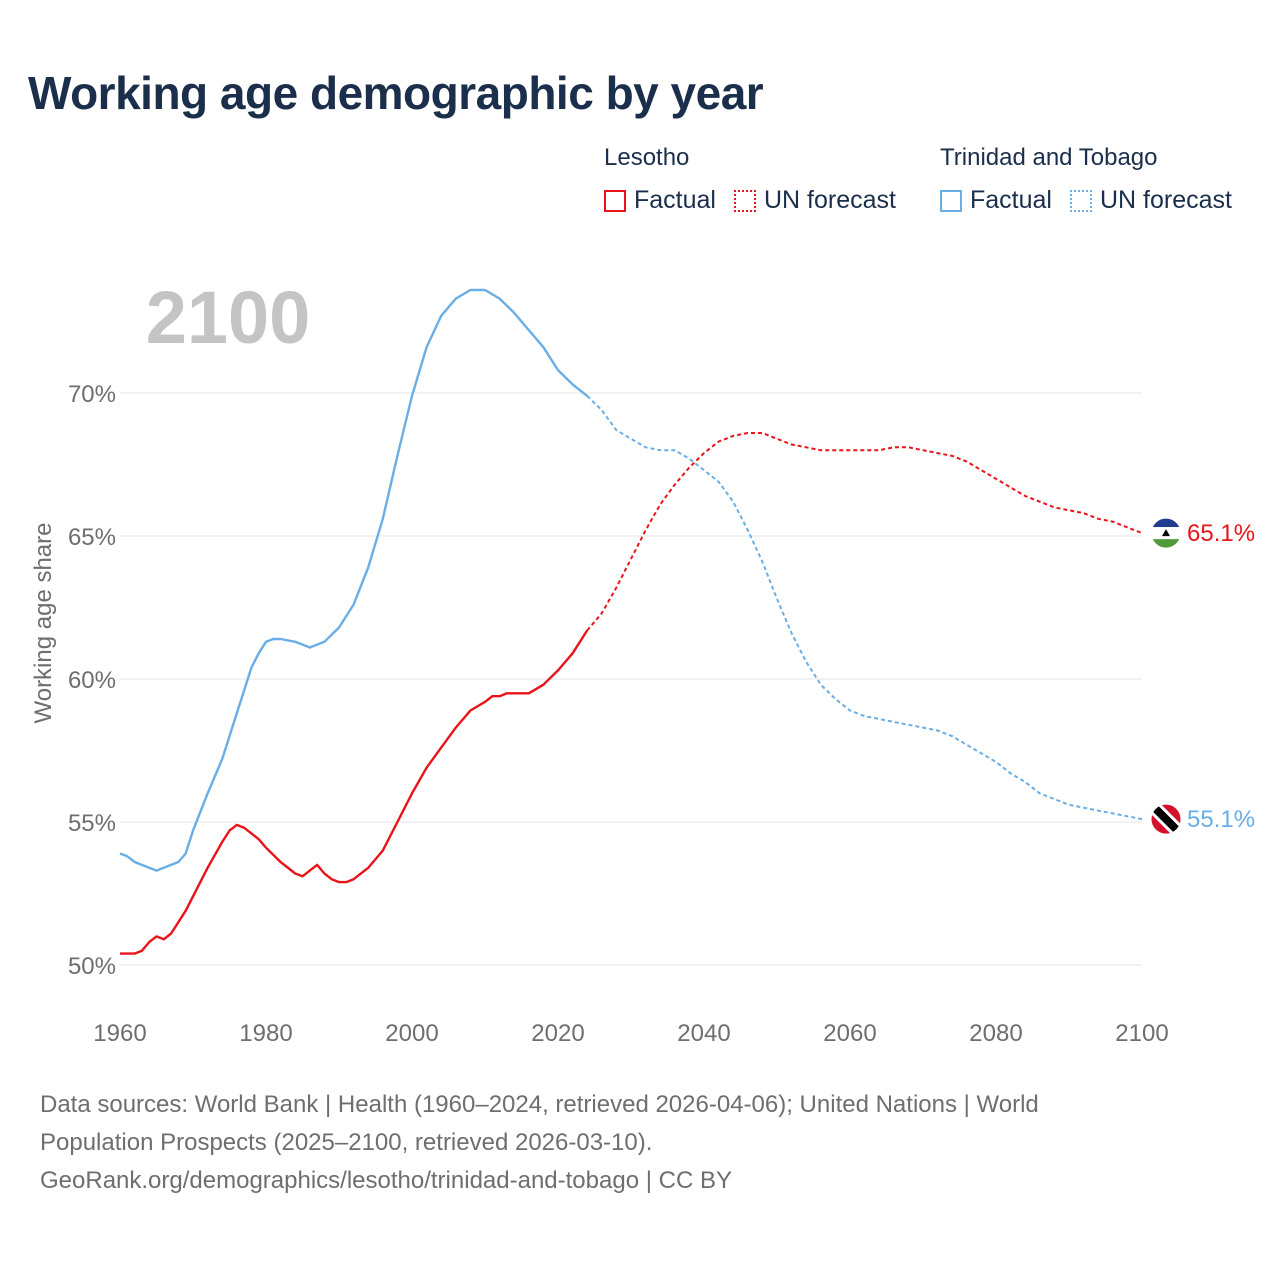  Describe the element at coordinates (92, 966) in the screenshot. I see `y-tick-label: 50%` at that location.